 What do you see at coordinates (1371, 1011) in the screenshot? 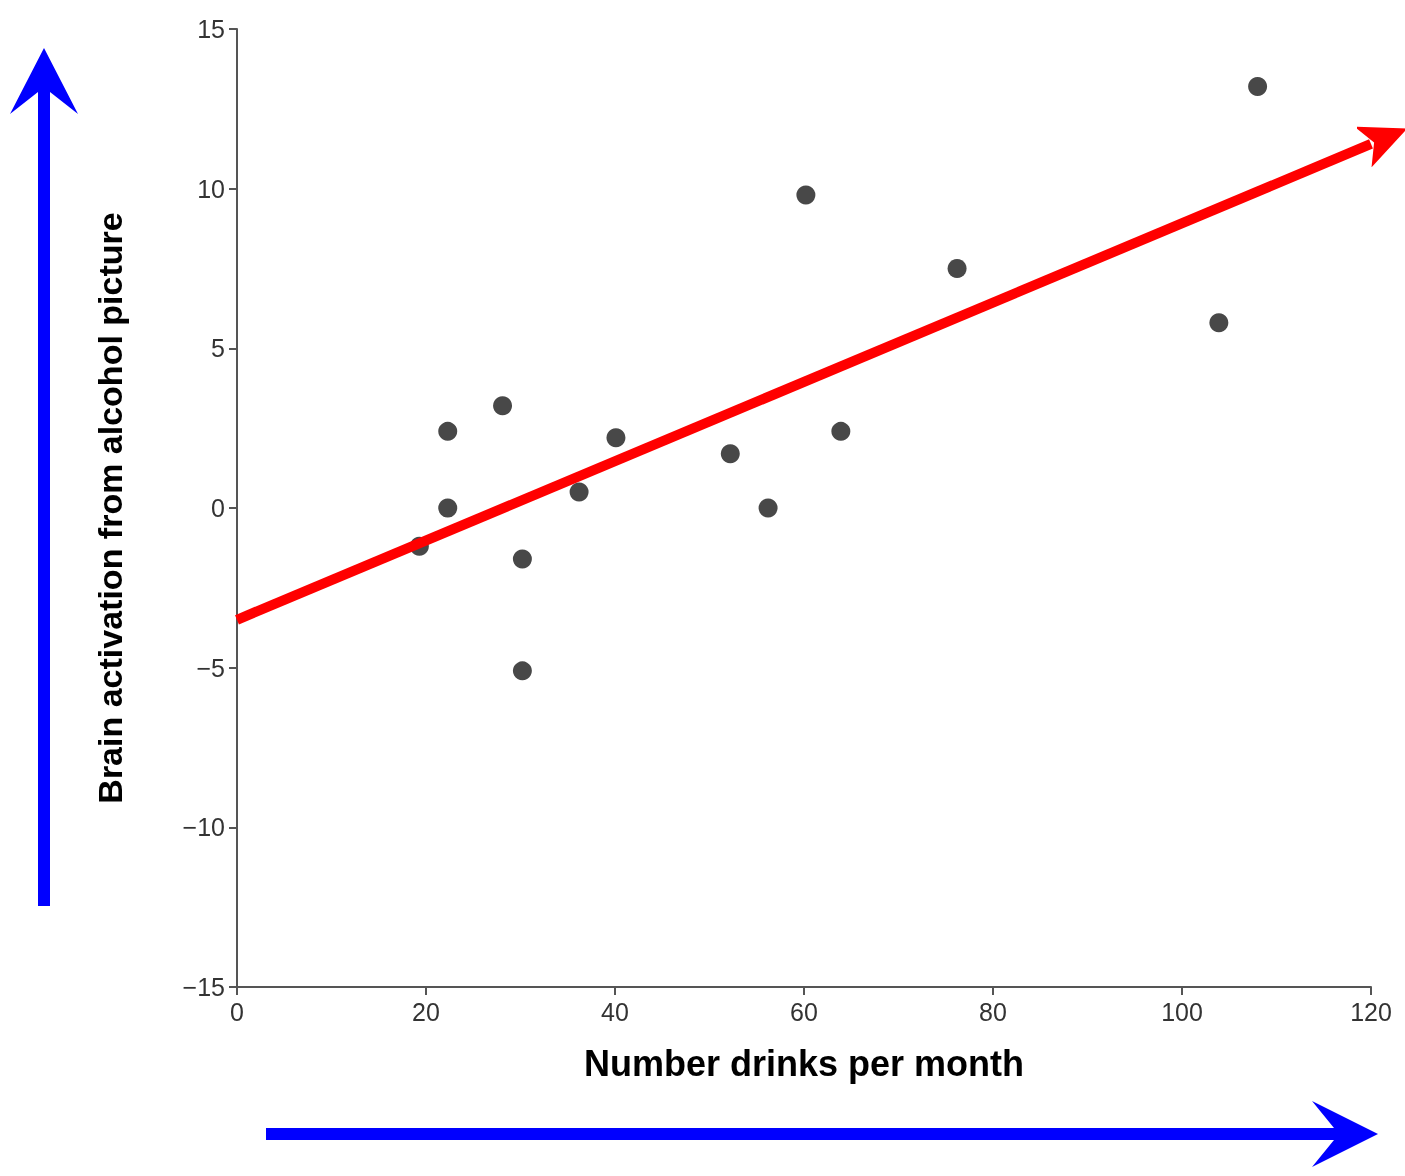
I see `x-tick-label: 120` at bounding box center [1371, 1011].